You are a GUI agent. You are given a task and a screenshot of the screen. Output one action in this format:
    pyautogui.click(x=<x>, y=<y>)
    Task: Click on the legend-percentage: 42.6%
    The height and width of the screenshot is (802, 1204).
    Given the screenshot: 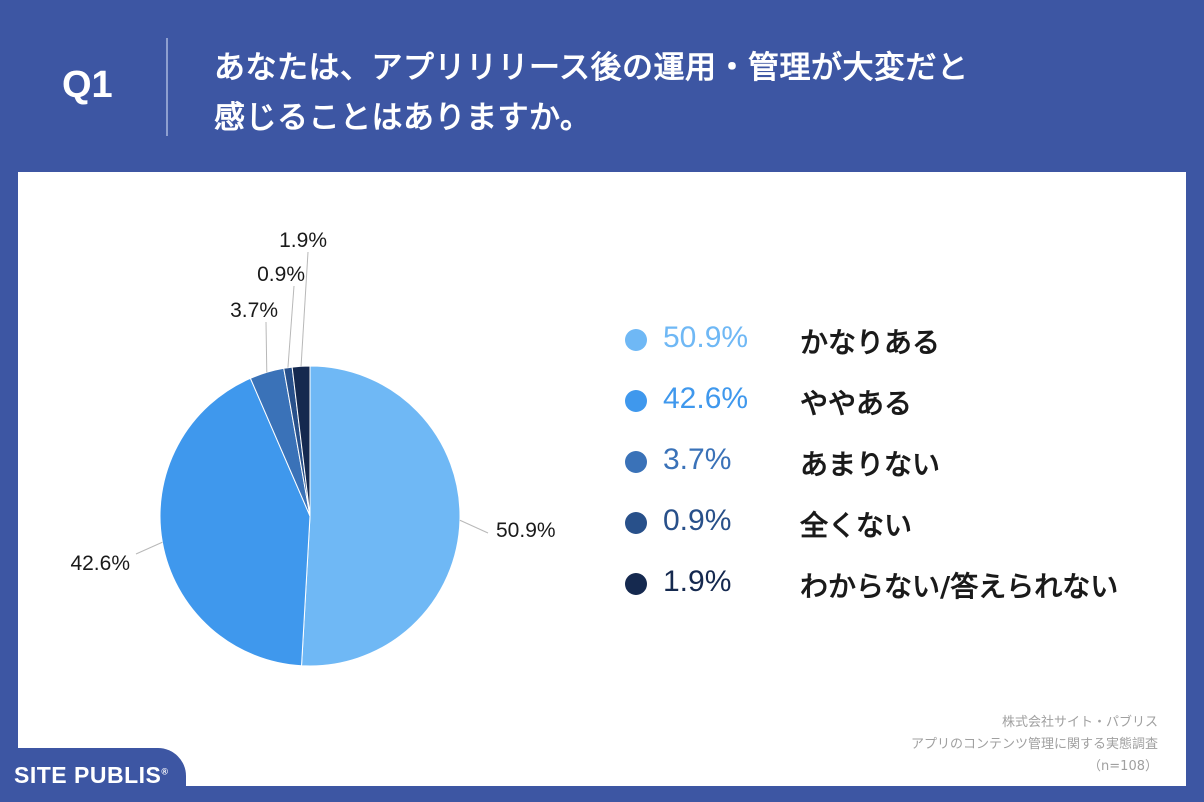 What is the action you would take?
    pyautogui.click(x=706, y=398)
    